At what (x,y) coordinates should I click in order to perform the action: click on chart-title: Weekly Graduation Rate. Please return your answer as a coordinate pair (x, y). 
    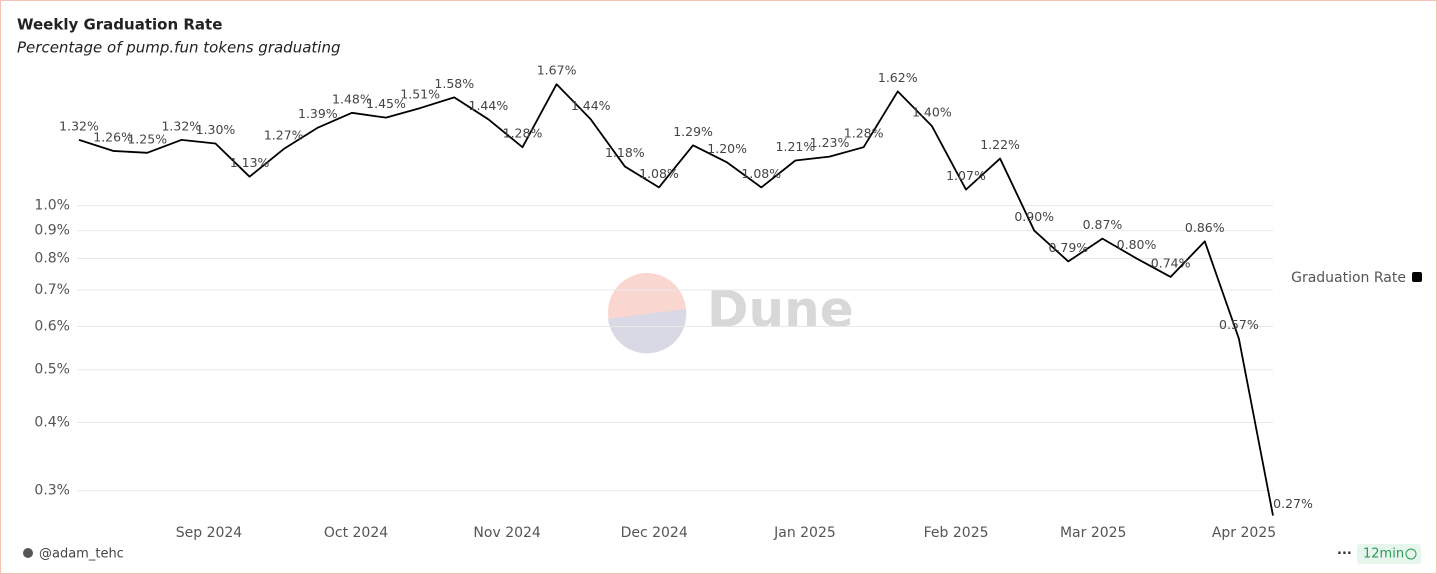
    Looking at the image, I should click on (119, 25).